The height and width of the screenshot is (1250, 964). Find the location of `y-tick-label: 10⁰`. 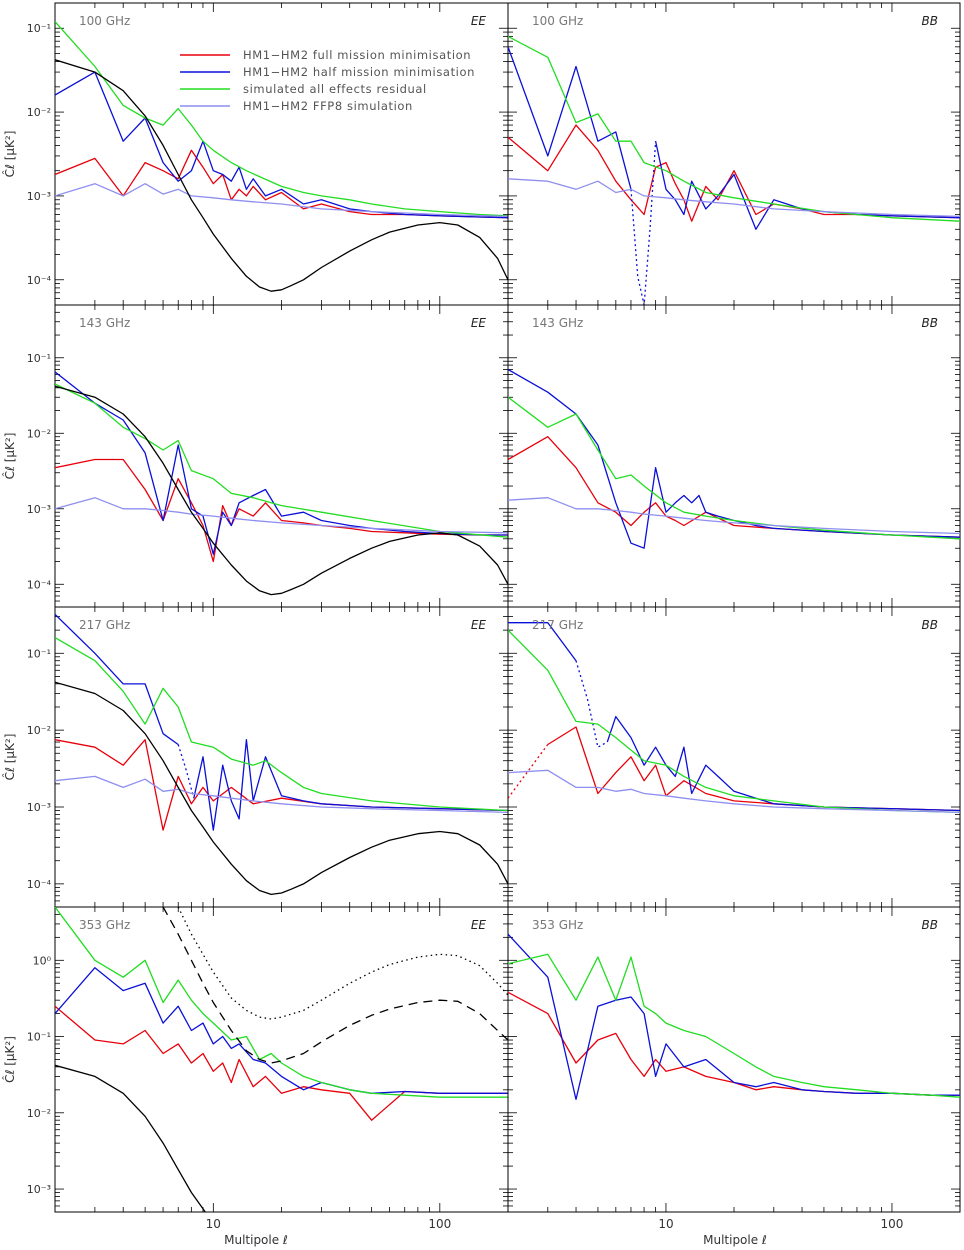

y-tick-label: 10⁰ is located at coordinates (42, 960).